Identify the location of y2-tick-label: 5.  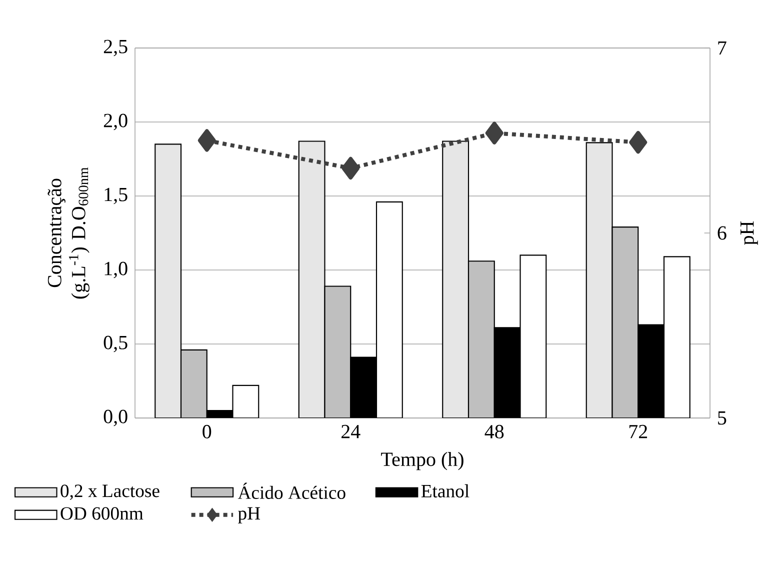
(722, 418).